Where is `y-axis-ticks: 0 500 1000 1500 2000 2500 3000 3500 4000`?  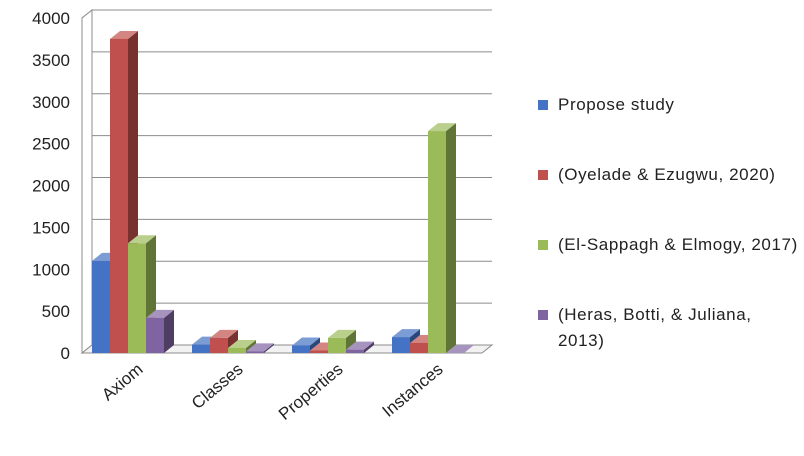 y-axis-ticks: 0 500 1000 1500 2000 2500 3000 3500 4000 is located at coordinates (51, 186).